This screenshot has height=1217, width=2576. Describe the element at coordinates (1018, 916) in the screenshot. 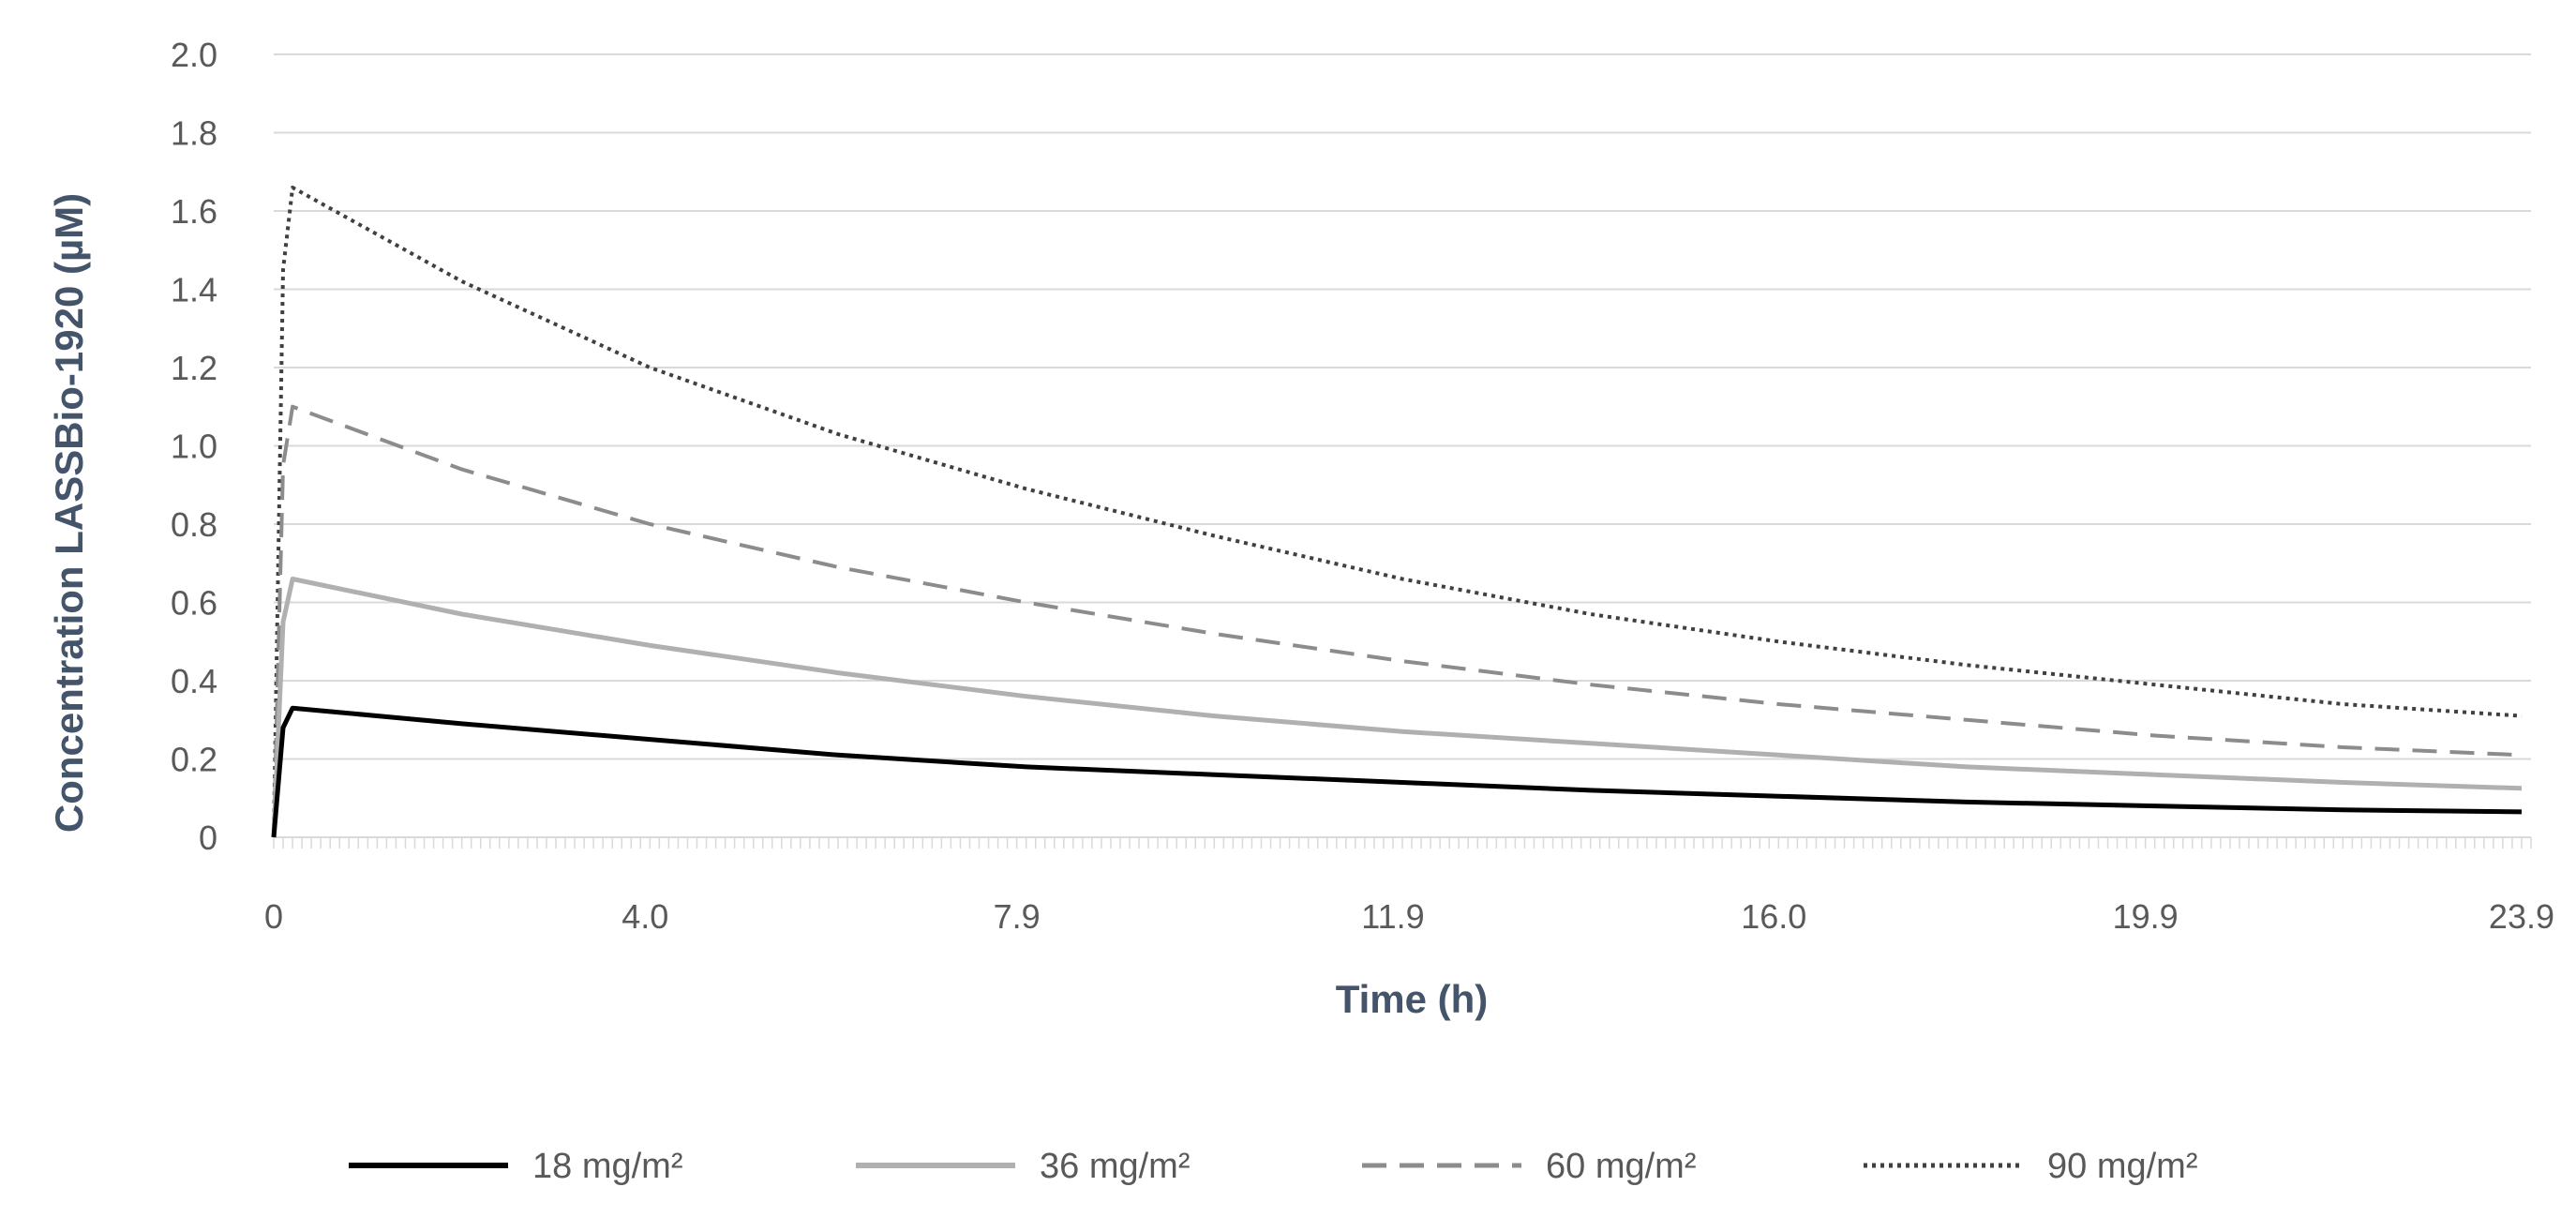

I see `x-tick-label: 7.9` at that location.